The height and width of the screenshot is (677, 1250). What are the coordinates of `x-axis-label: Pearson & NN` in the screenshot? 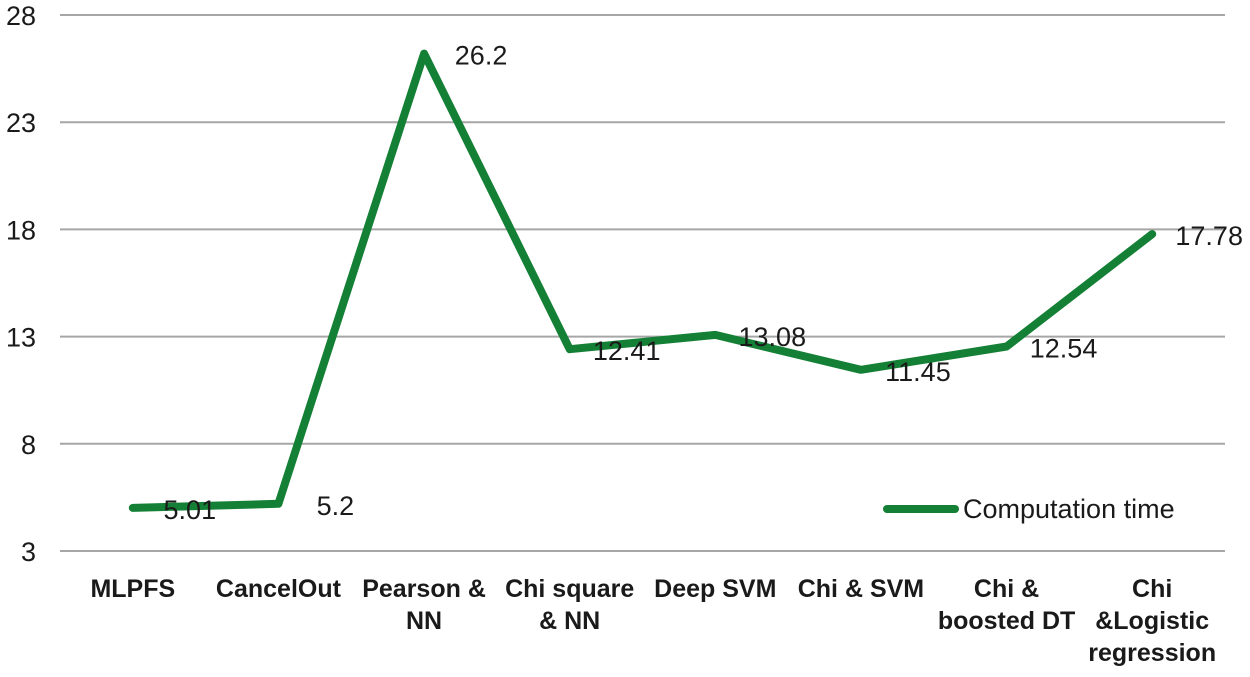 It's located at (424, 605).